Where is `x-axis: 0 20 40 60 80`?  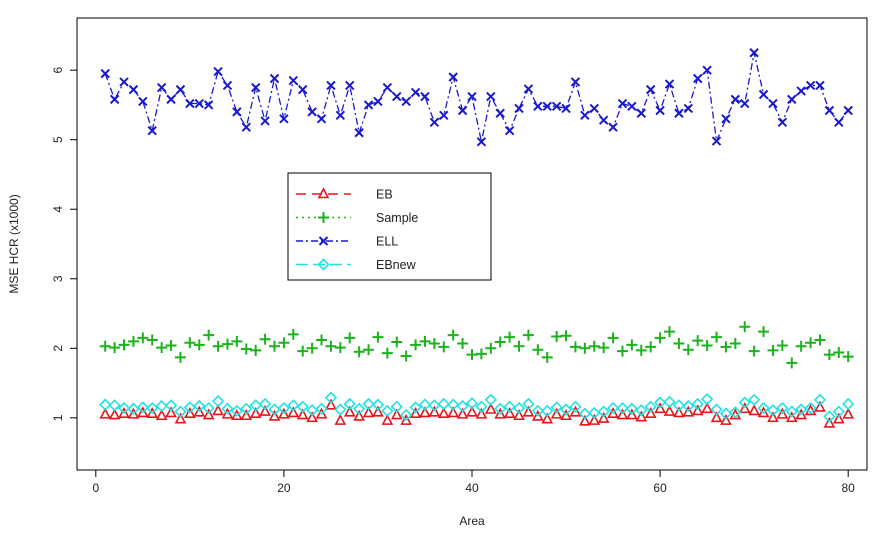
x-axis: 0 20 40 60 80 is located at coordinates (473, 482).